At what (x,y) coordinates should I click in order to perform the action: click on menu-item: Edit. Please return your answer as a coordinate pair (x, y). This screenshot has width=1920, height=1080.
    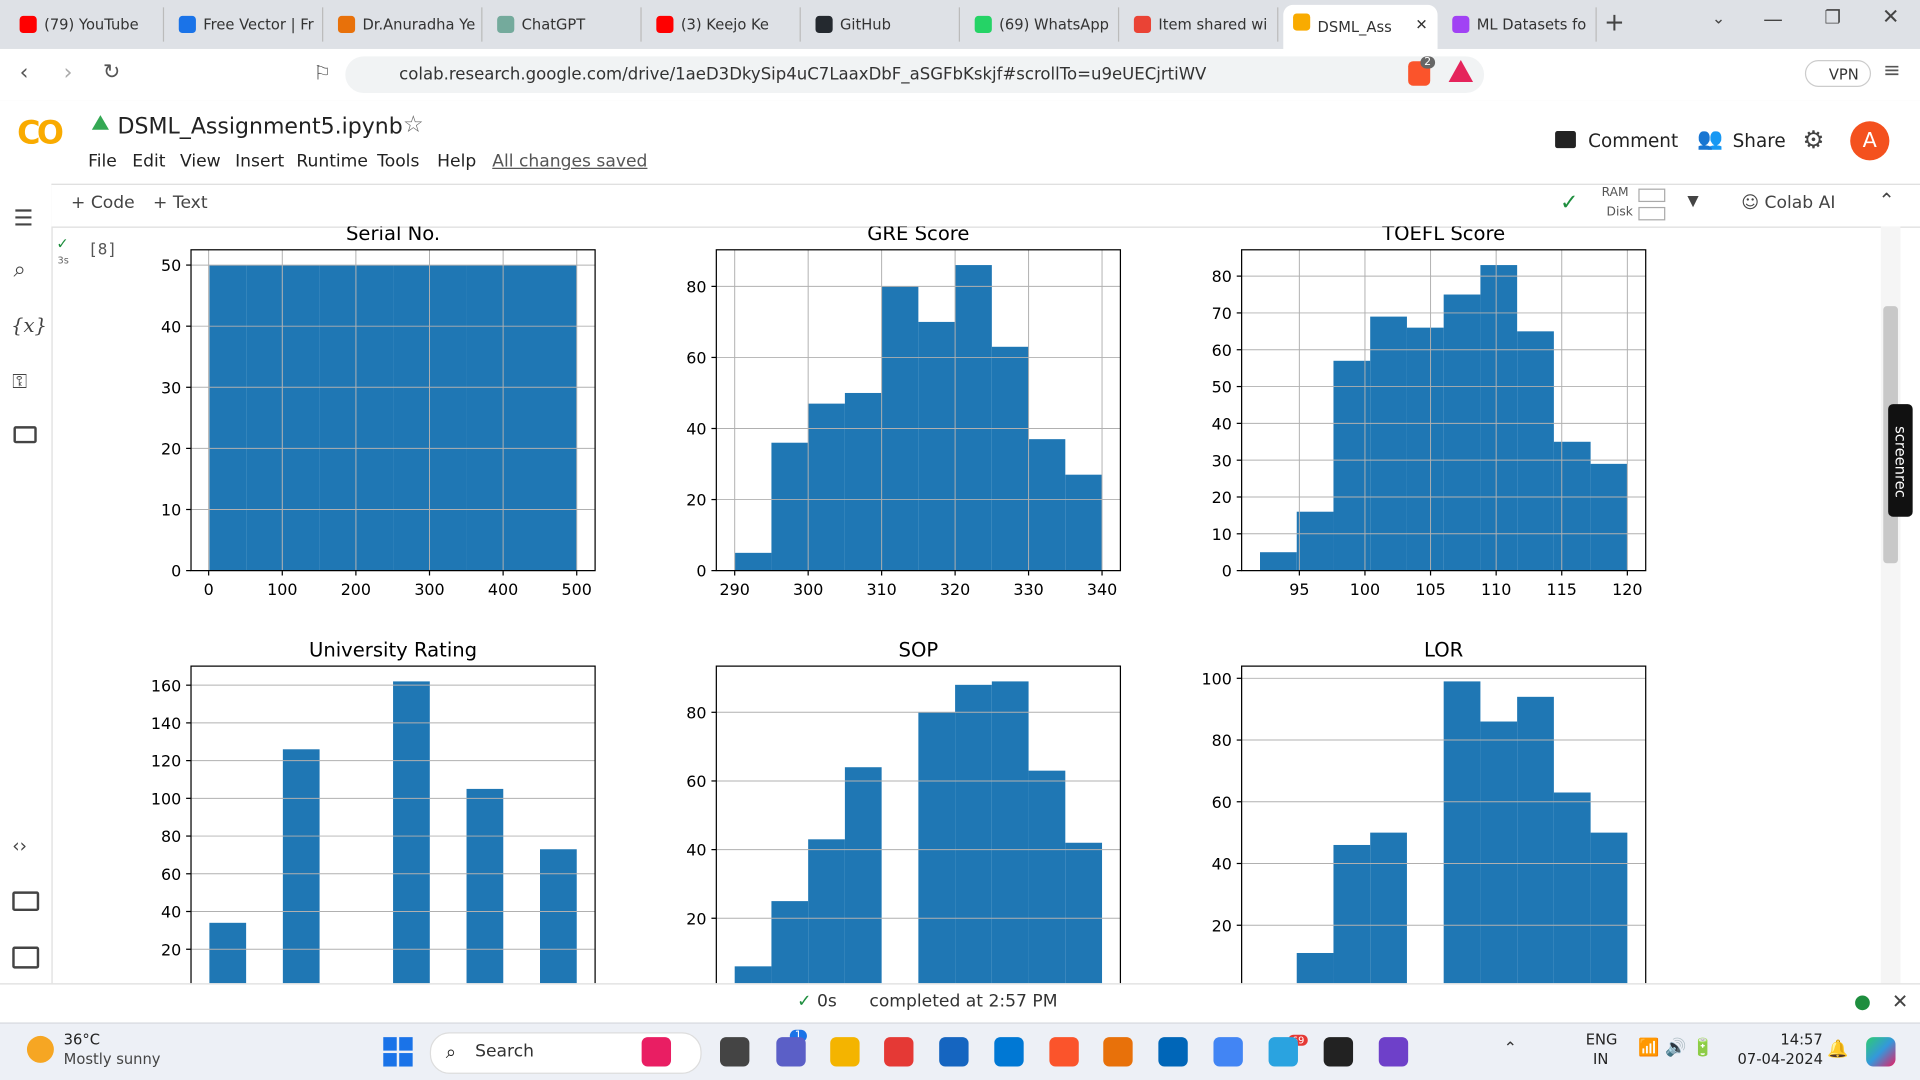
    Looking at the image, I should click on (149, 161).